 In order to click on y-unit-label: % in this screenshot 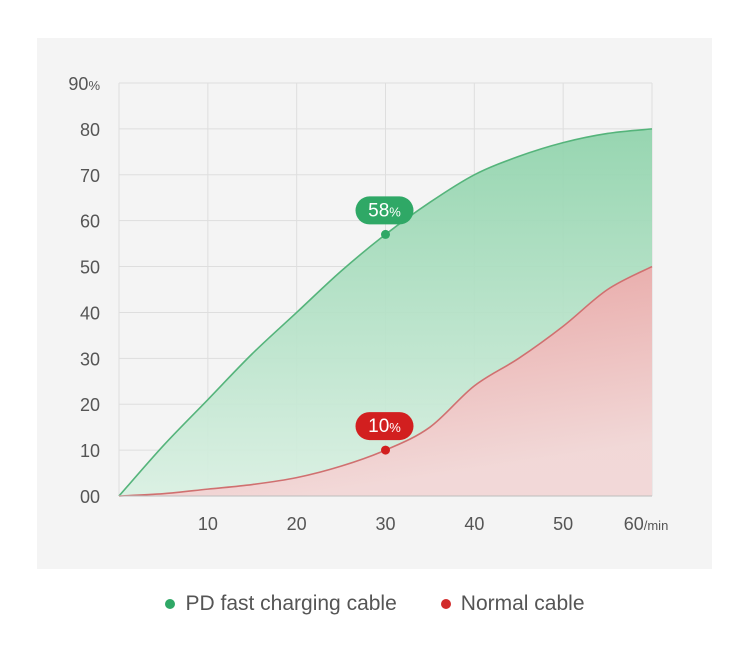, I will do `click(94, 85)`.